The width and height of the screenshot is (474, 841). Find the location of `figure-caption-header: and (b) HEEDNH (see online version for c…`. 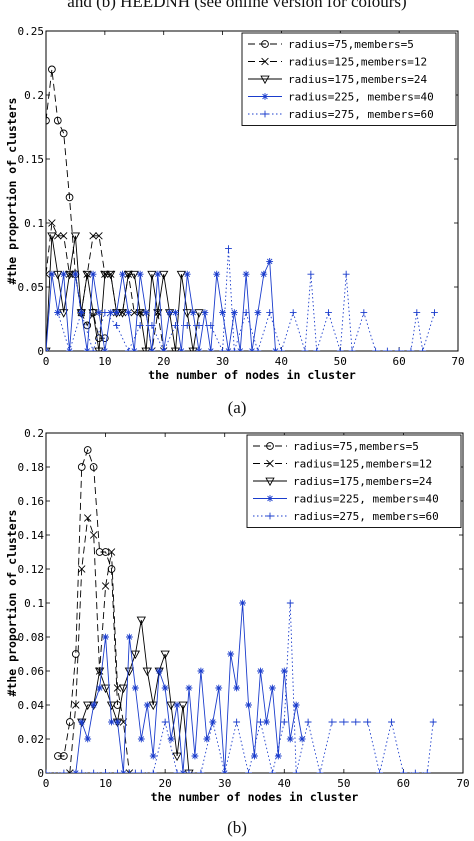

figure-caption-header: and (b) HEEDNH (see online version for c… is located at coordinates (237, 5).